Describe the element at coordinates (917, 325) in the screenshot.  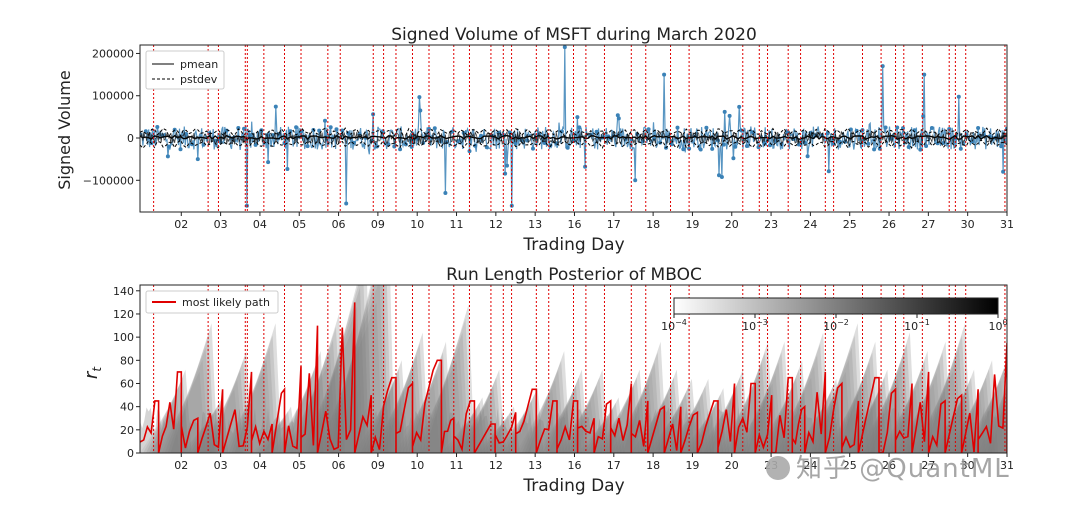
I see `colorbar-tick-label: 10⁻¹` at that location.